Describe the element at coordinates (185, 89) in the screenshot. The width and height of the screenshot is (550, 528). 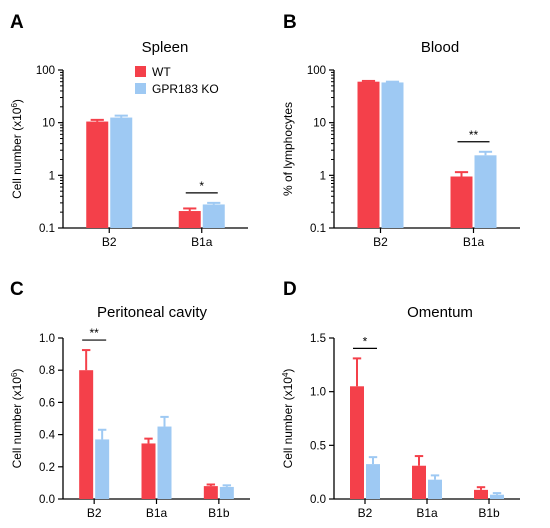
I see `legend-label: GPR183 KO` at that location.